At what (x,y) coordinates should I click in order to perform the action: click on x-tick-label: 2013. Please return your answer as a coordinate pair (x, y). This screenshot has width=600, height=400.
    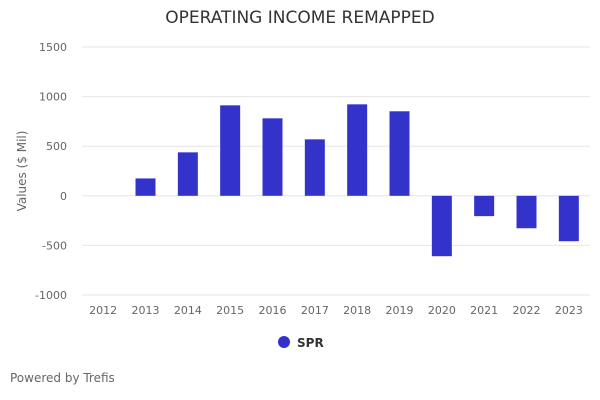
    Looking at the image, I should click on (146, 310).